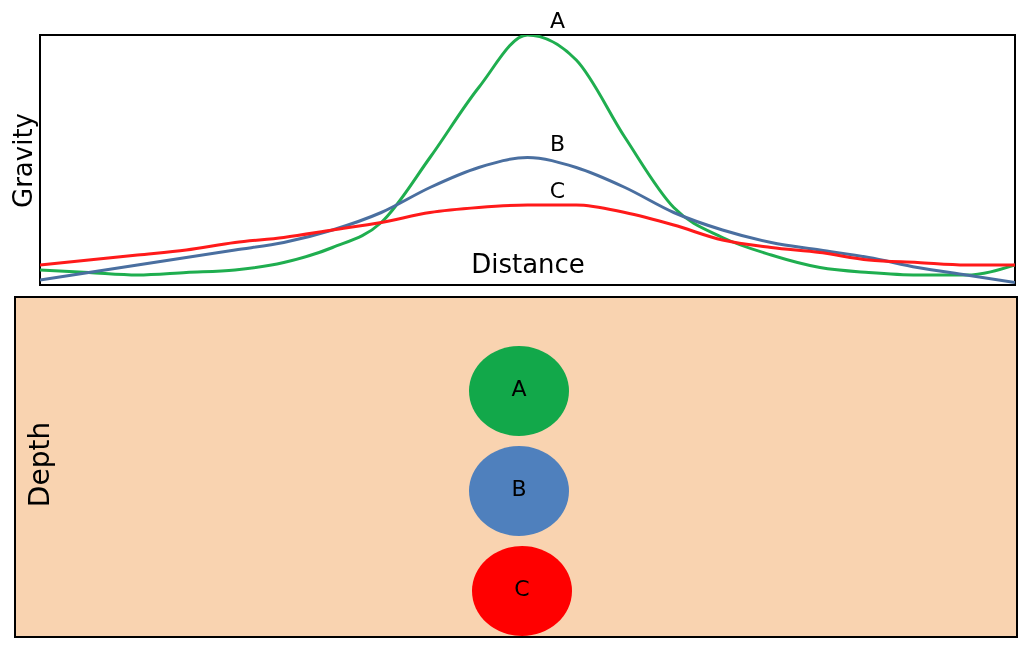 This screenshot has width=1022, height=646. What do you see at coordinates (39, 465) in the screenshot?
I see `text: Depth` at bounding box center [39, 465].